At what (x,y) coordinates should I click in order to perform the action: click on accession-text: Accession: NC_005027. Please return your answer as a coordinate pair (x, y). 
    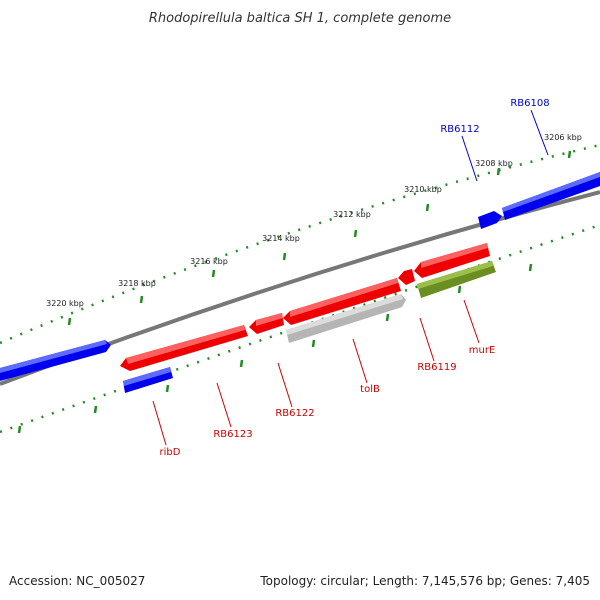
    Looking at the image, I should click on (77, 581).